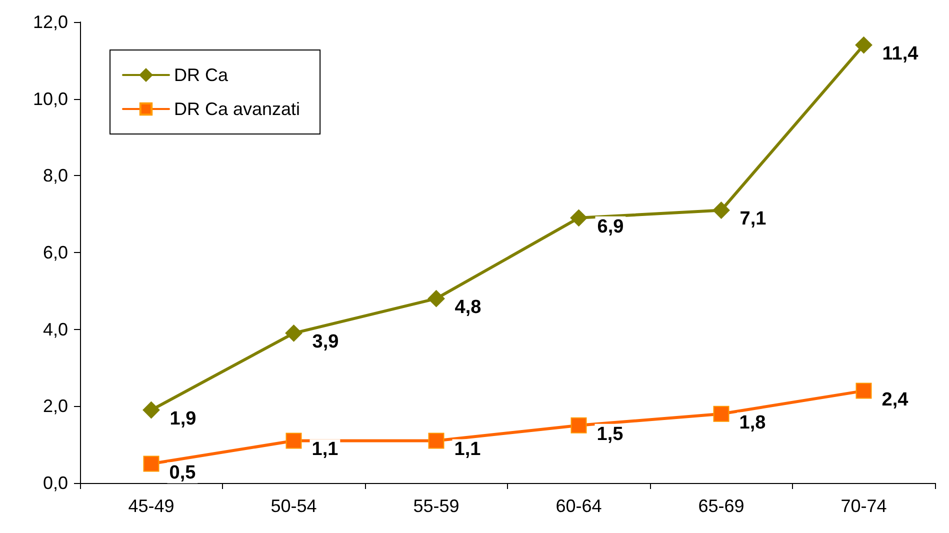 This screenshot has height=533, width=949. Describe the element at coordinates (55, 329) in the screenshot. I see `y-tick-label: 4,0` at that location.